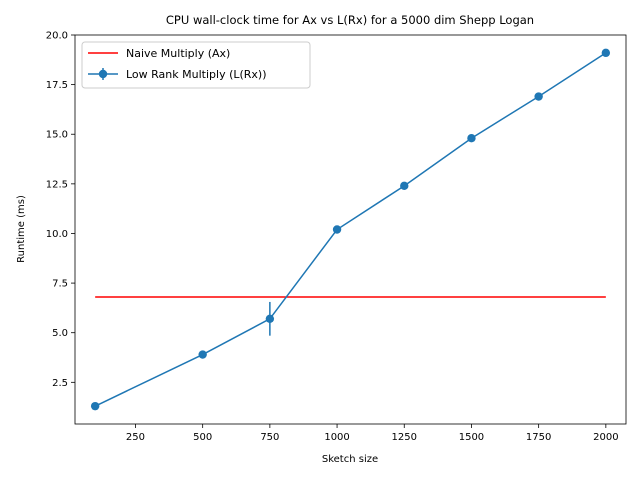 Image resolution: width=640 pixels, height=480 pixels. I want to click on y-tick-label: 2.5, so click(60, 383).